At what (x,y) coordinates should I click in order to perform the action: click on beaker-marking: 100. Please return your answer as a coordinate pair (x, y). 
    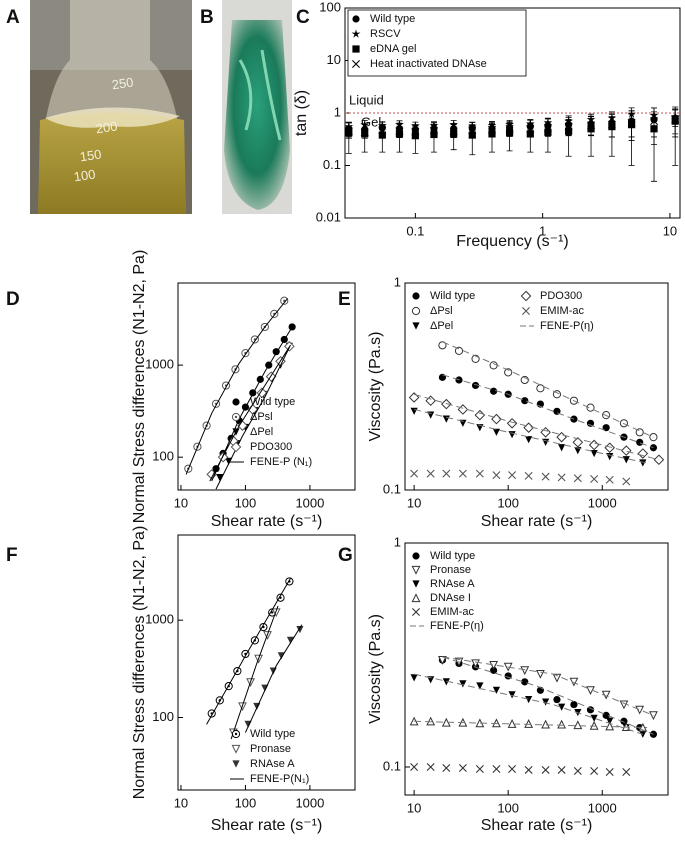
    Looking at the image, I should click on (85, 176).